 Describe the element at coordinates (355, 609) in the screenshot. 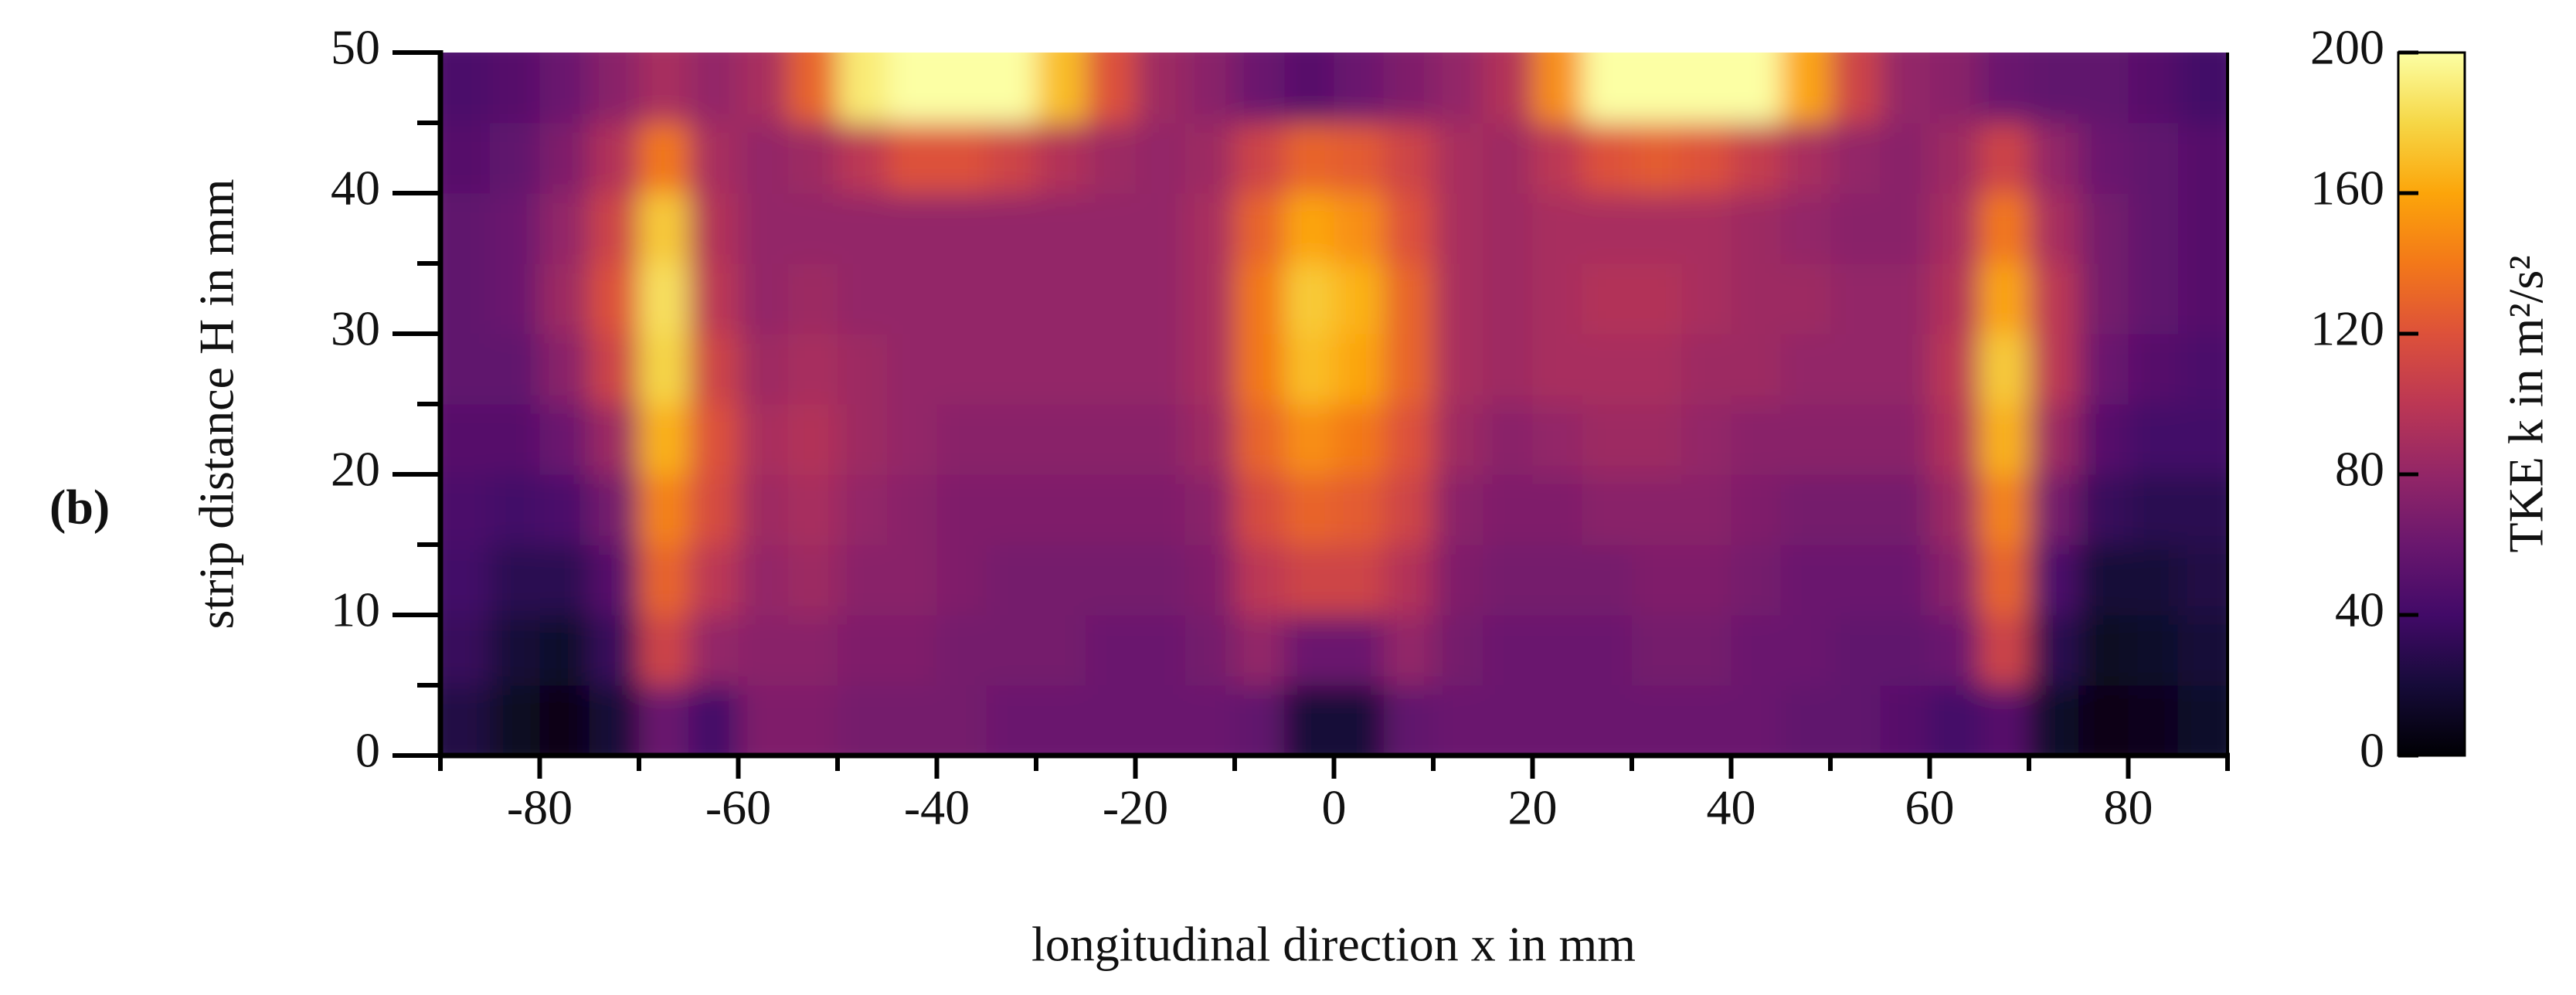

I see `y-tick-label: 10` at that location.